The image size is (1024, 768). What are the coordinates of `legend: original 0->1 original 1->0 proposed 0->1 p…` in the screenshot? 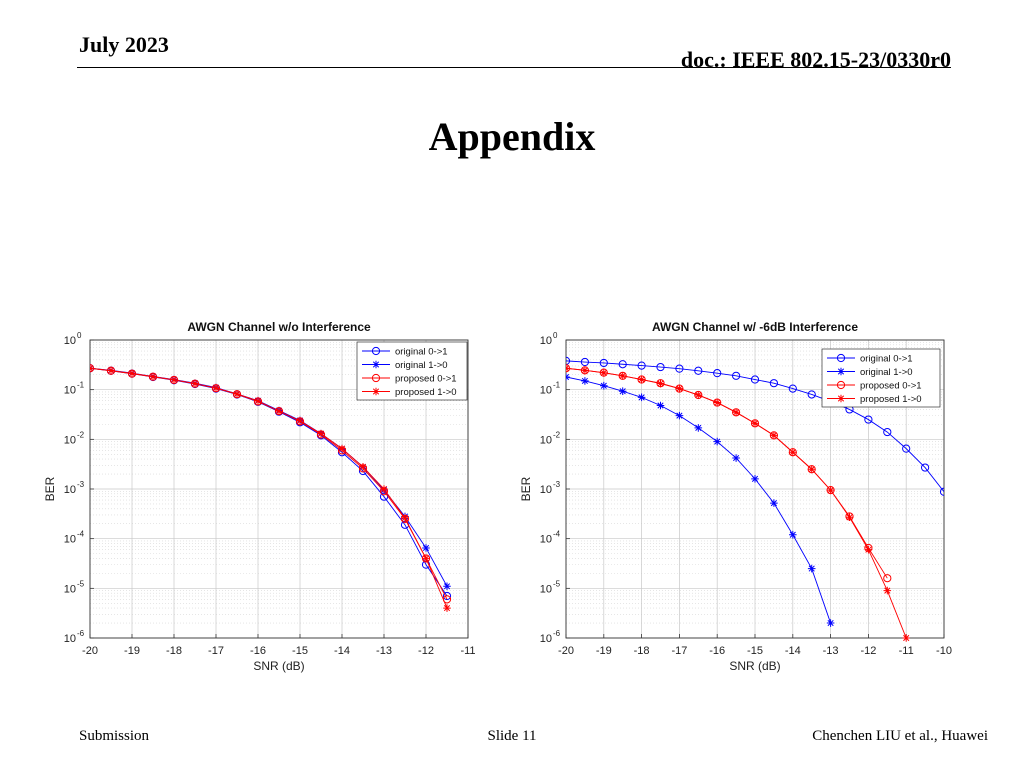 It's located at (881, 378).